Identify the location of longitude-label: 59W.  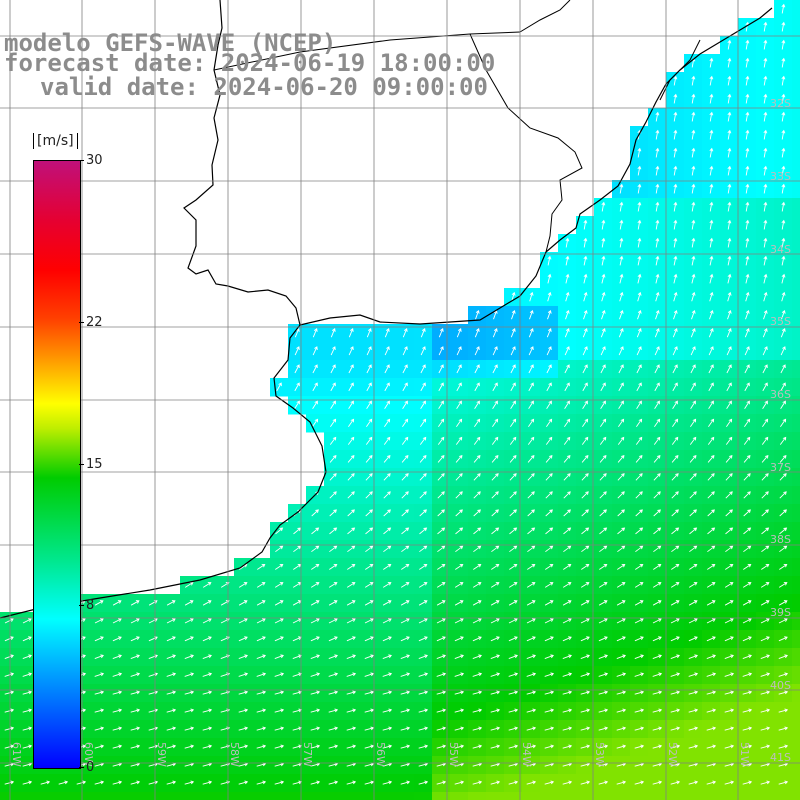
(161, 754).